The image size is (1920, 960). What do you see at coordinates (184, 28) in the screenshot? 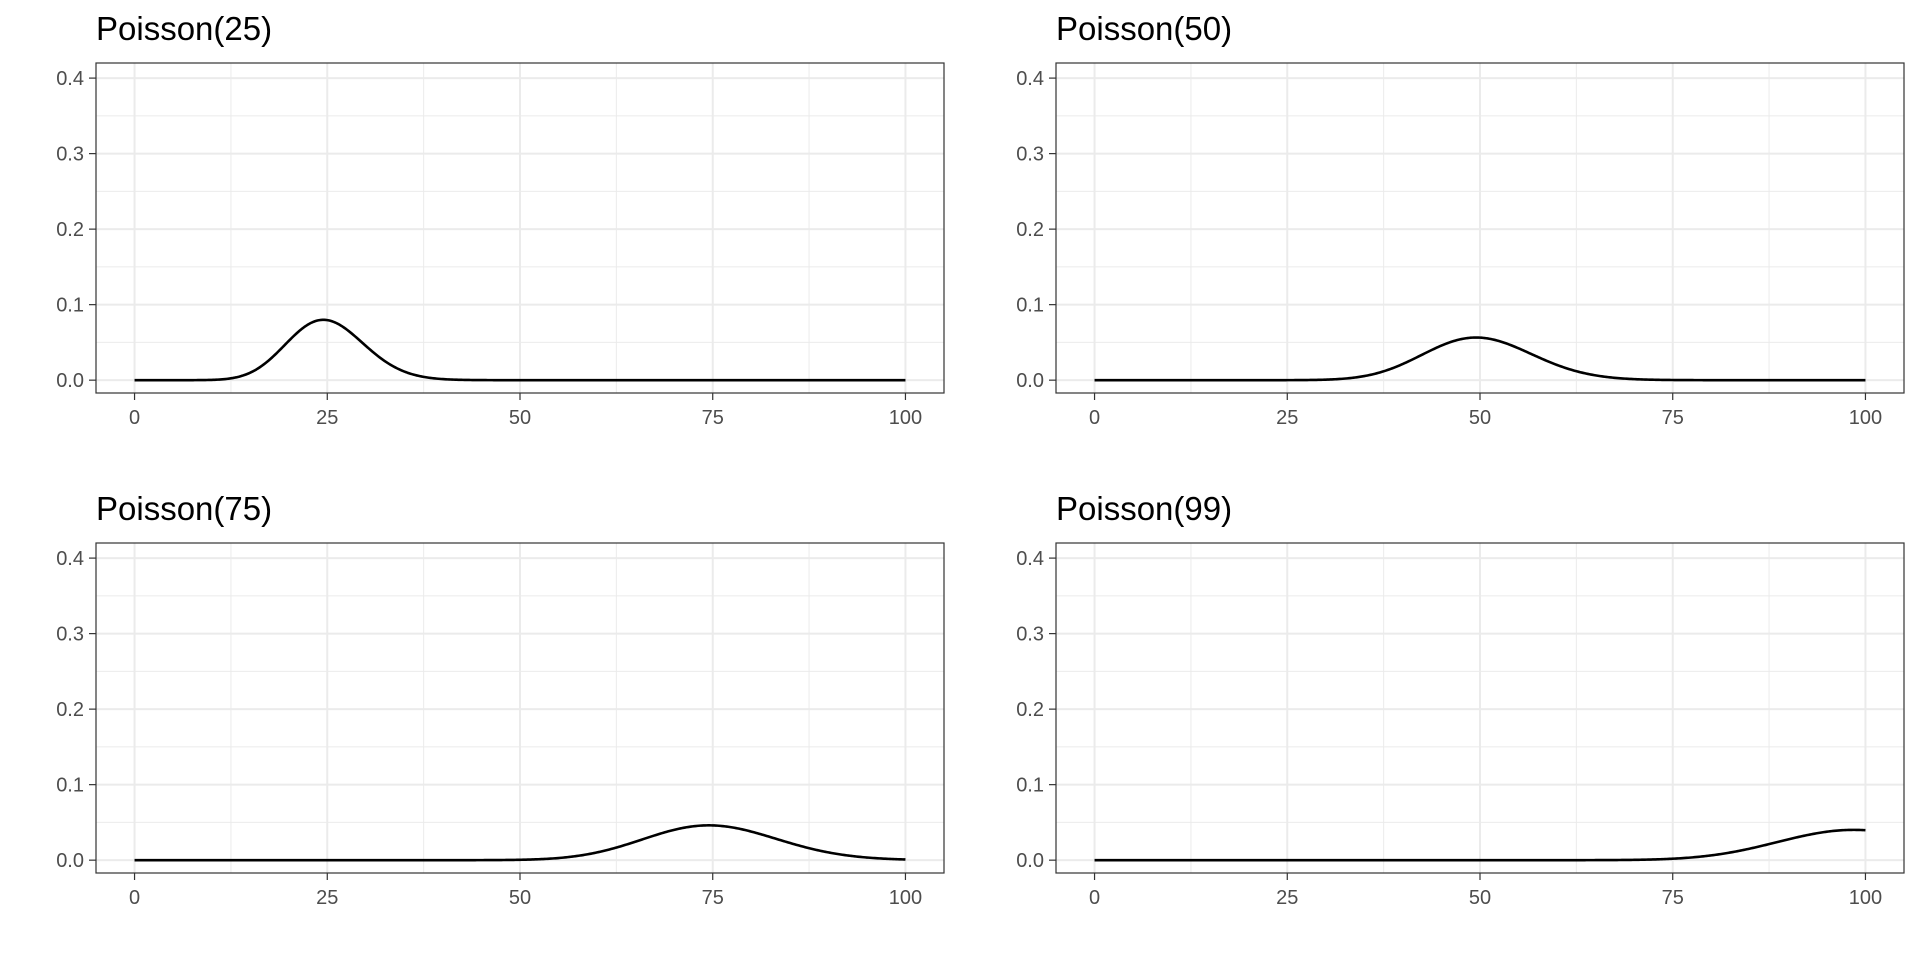
I see `panel-title: Poisson(25)` at bounding box center [184, 28].